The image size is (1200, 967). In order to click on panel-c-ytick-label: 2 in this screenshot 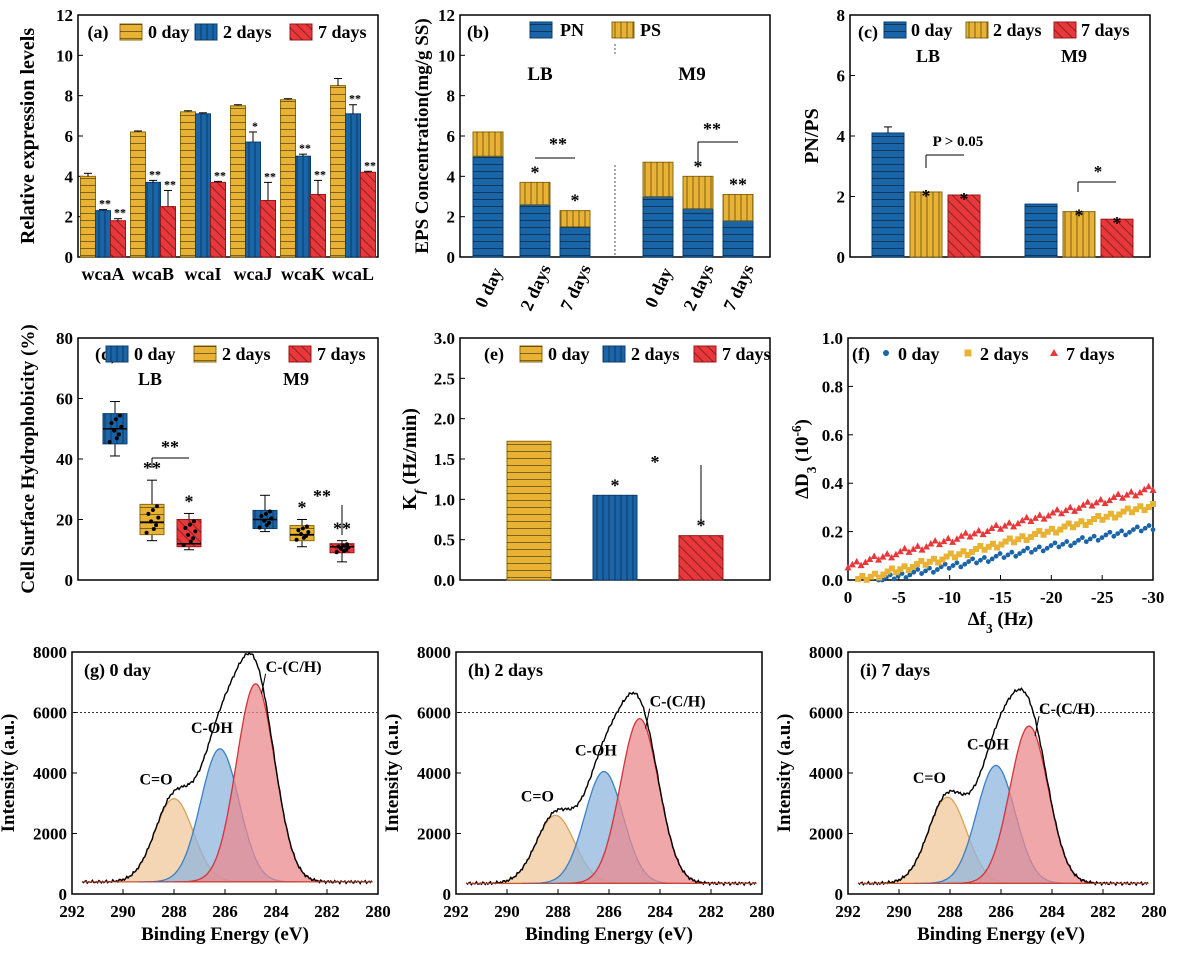, I will do `click(841, 197)`.